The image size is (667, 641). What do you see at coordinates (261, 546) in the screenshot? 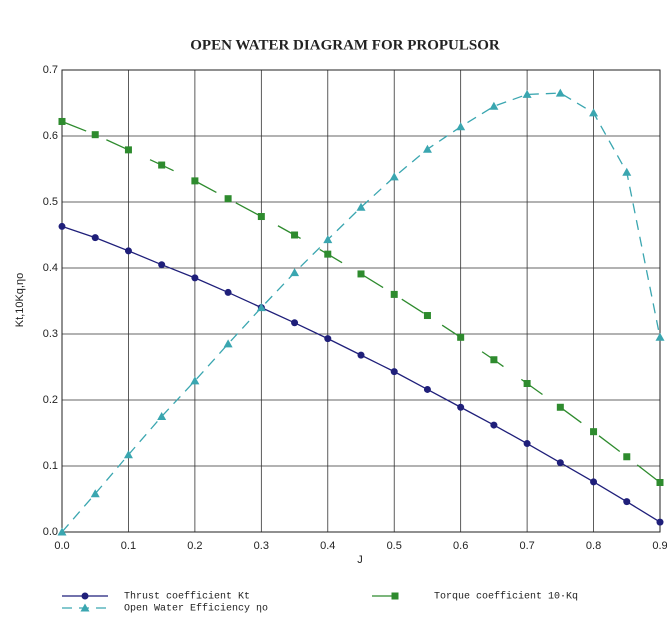
I see `x-tick-label: 0.3` at bounding box center [261, 546].